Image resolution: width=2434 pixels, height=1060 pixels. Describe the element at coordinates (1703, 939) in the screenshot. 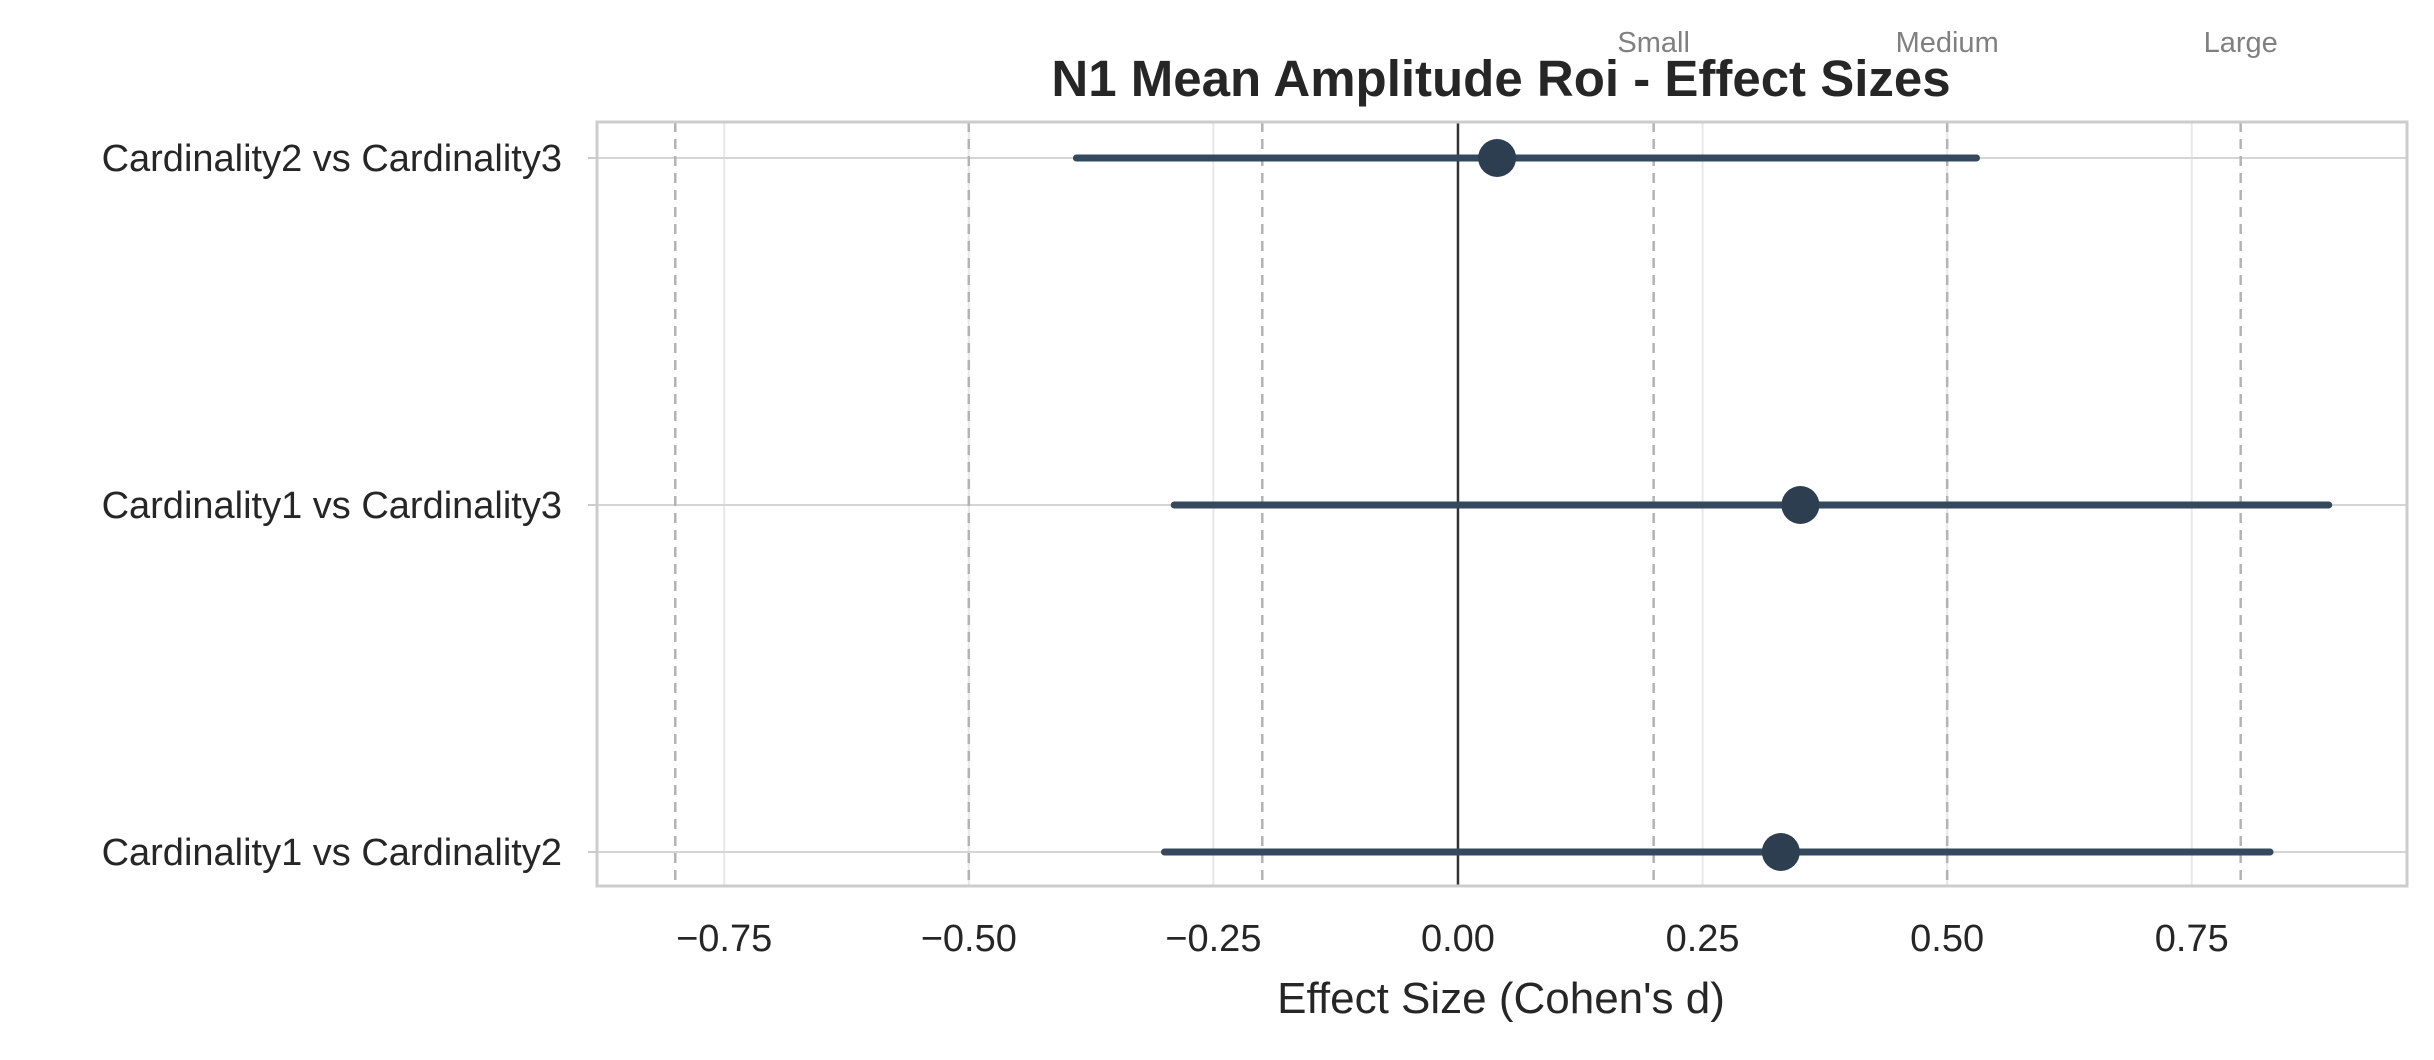

I see `x-tick-label: 0.25` at that location.